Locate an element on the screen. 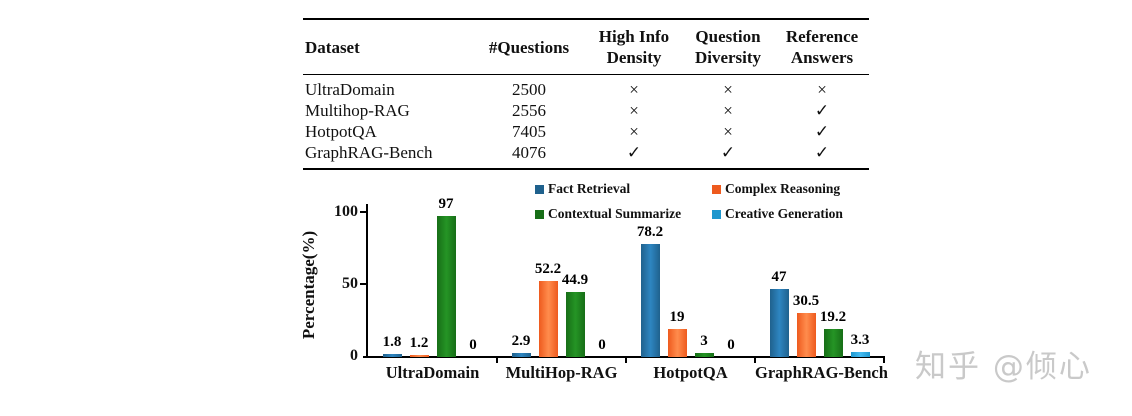 Image resolution: width=1132 pixels, height=416 pixels. y-axis-line is located at coordinates (367, 281).